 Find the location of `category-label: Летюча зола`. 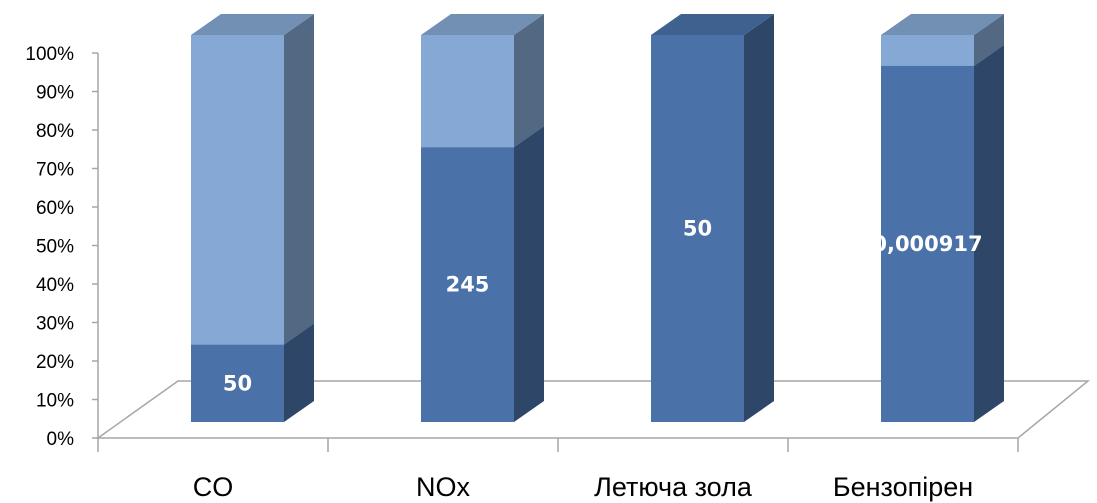

category-label: Летюча зола is located at coordinates (673, 487).